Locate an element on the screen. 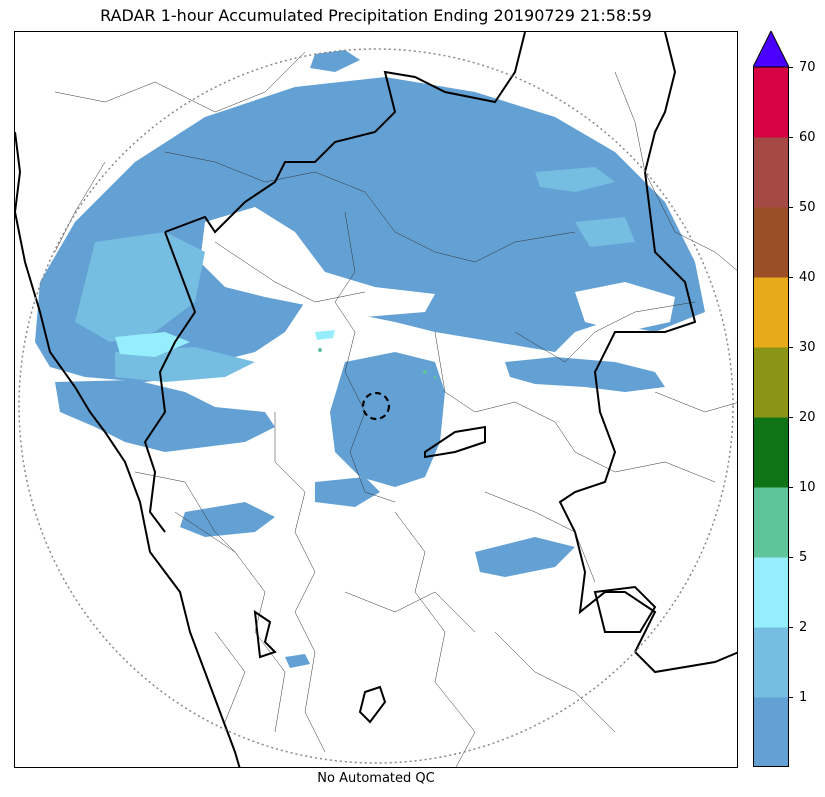 This screenshot has width=825, height=797. precip-colorbar is located at coordinates (771, 398).